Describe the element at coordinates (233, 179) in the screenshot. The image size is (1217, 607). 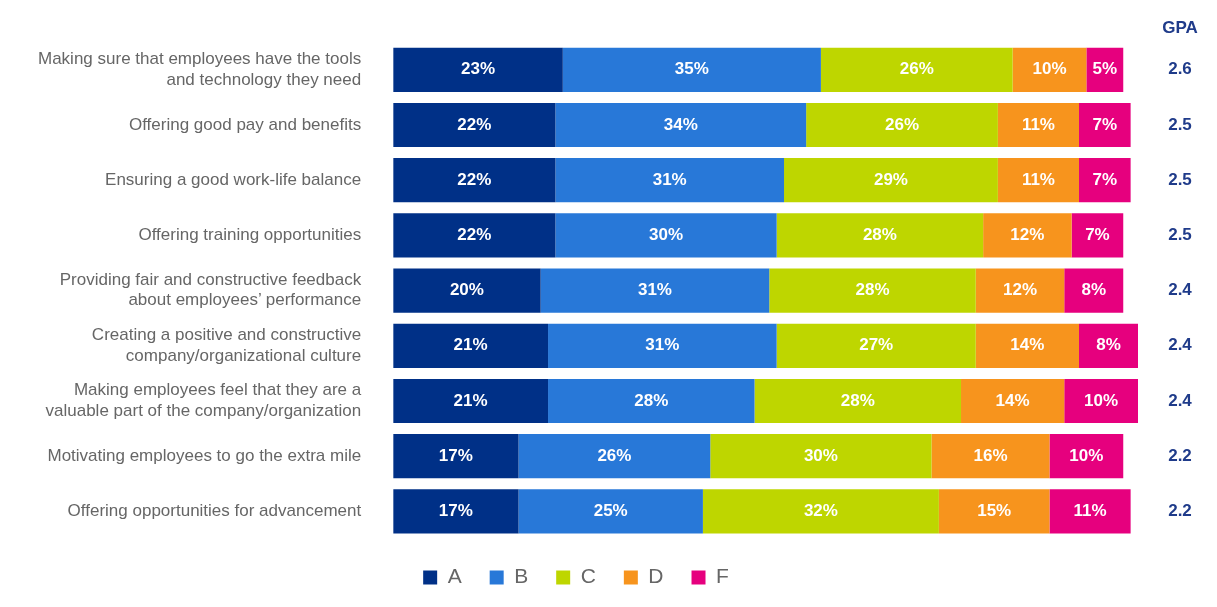
I see `y-tick-label: Ensuring a good work-life balance` at that location.